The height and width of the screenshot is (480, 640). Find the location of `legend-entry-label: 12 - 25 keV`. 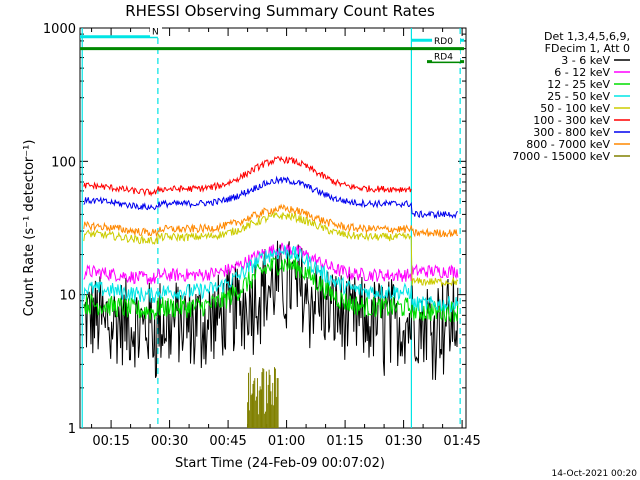

legend-entry-label: 12 - 25 keV is located at coordinates (578, 84).